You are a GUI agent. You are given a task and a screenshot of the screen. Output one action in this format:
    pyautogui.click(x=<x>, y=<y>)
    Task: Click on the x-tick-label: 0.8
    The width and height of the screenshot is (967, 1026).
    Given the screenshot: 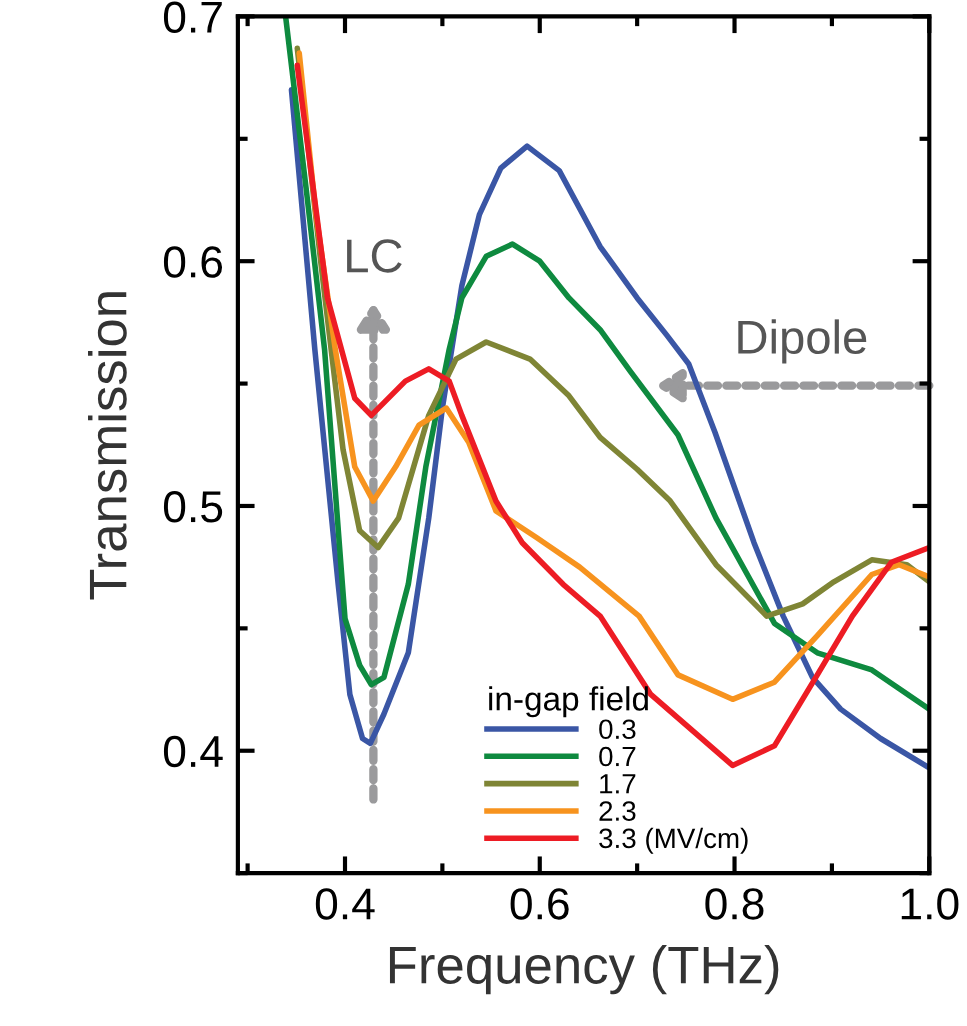 What is the action you would take?
    pyautogui.click(x=734, y=904)
    